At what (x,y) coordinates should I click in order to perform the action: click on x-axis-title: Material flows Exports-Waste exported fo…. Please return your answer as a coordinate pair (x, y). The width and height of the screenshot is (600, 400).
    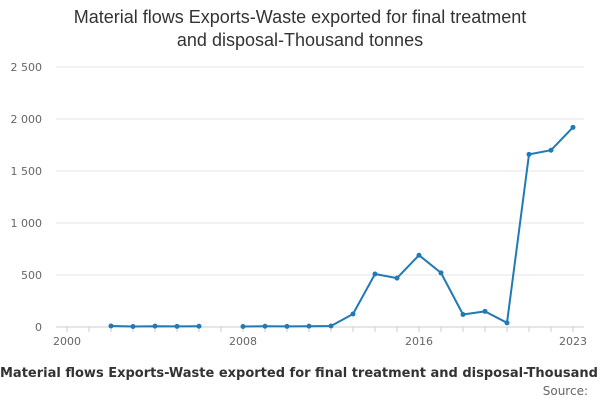
    Looking at the image, I should click on (300, 373).